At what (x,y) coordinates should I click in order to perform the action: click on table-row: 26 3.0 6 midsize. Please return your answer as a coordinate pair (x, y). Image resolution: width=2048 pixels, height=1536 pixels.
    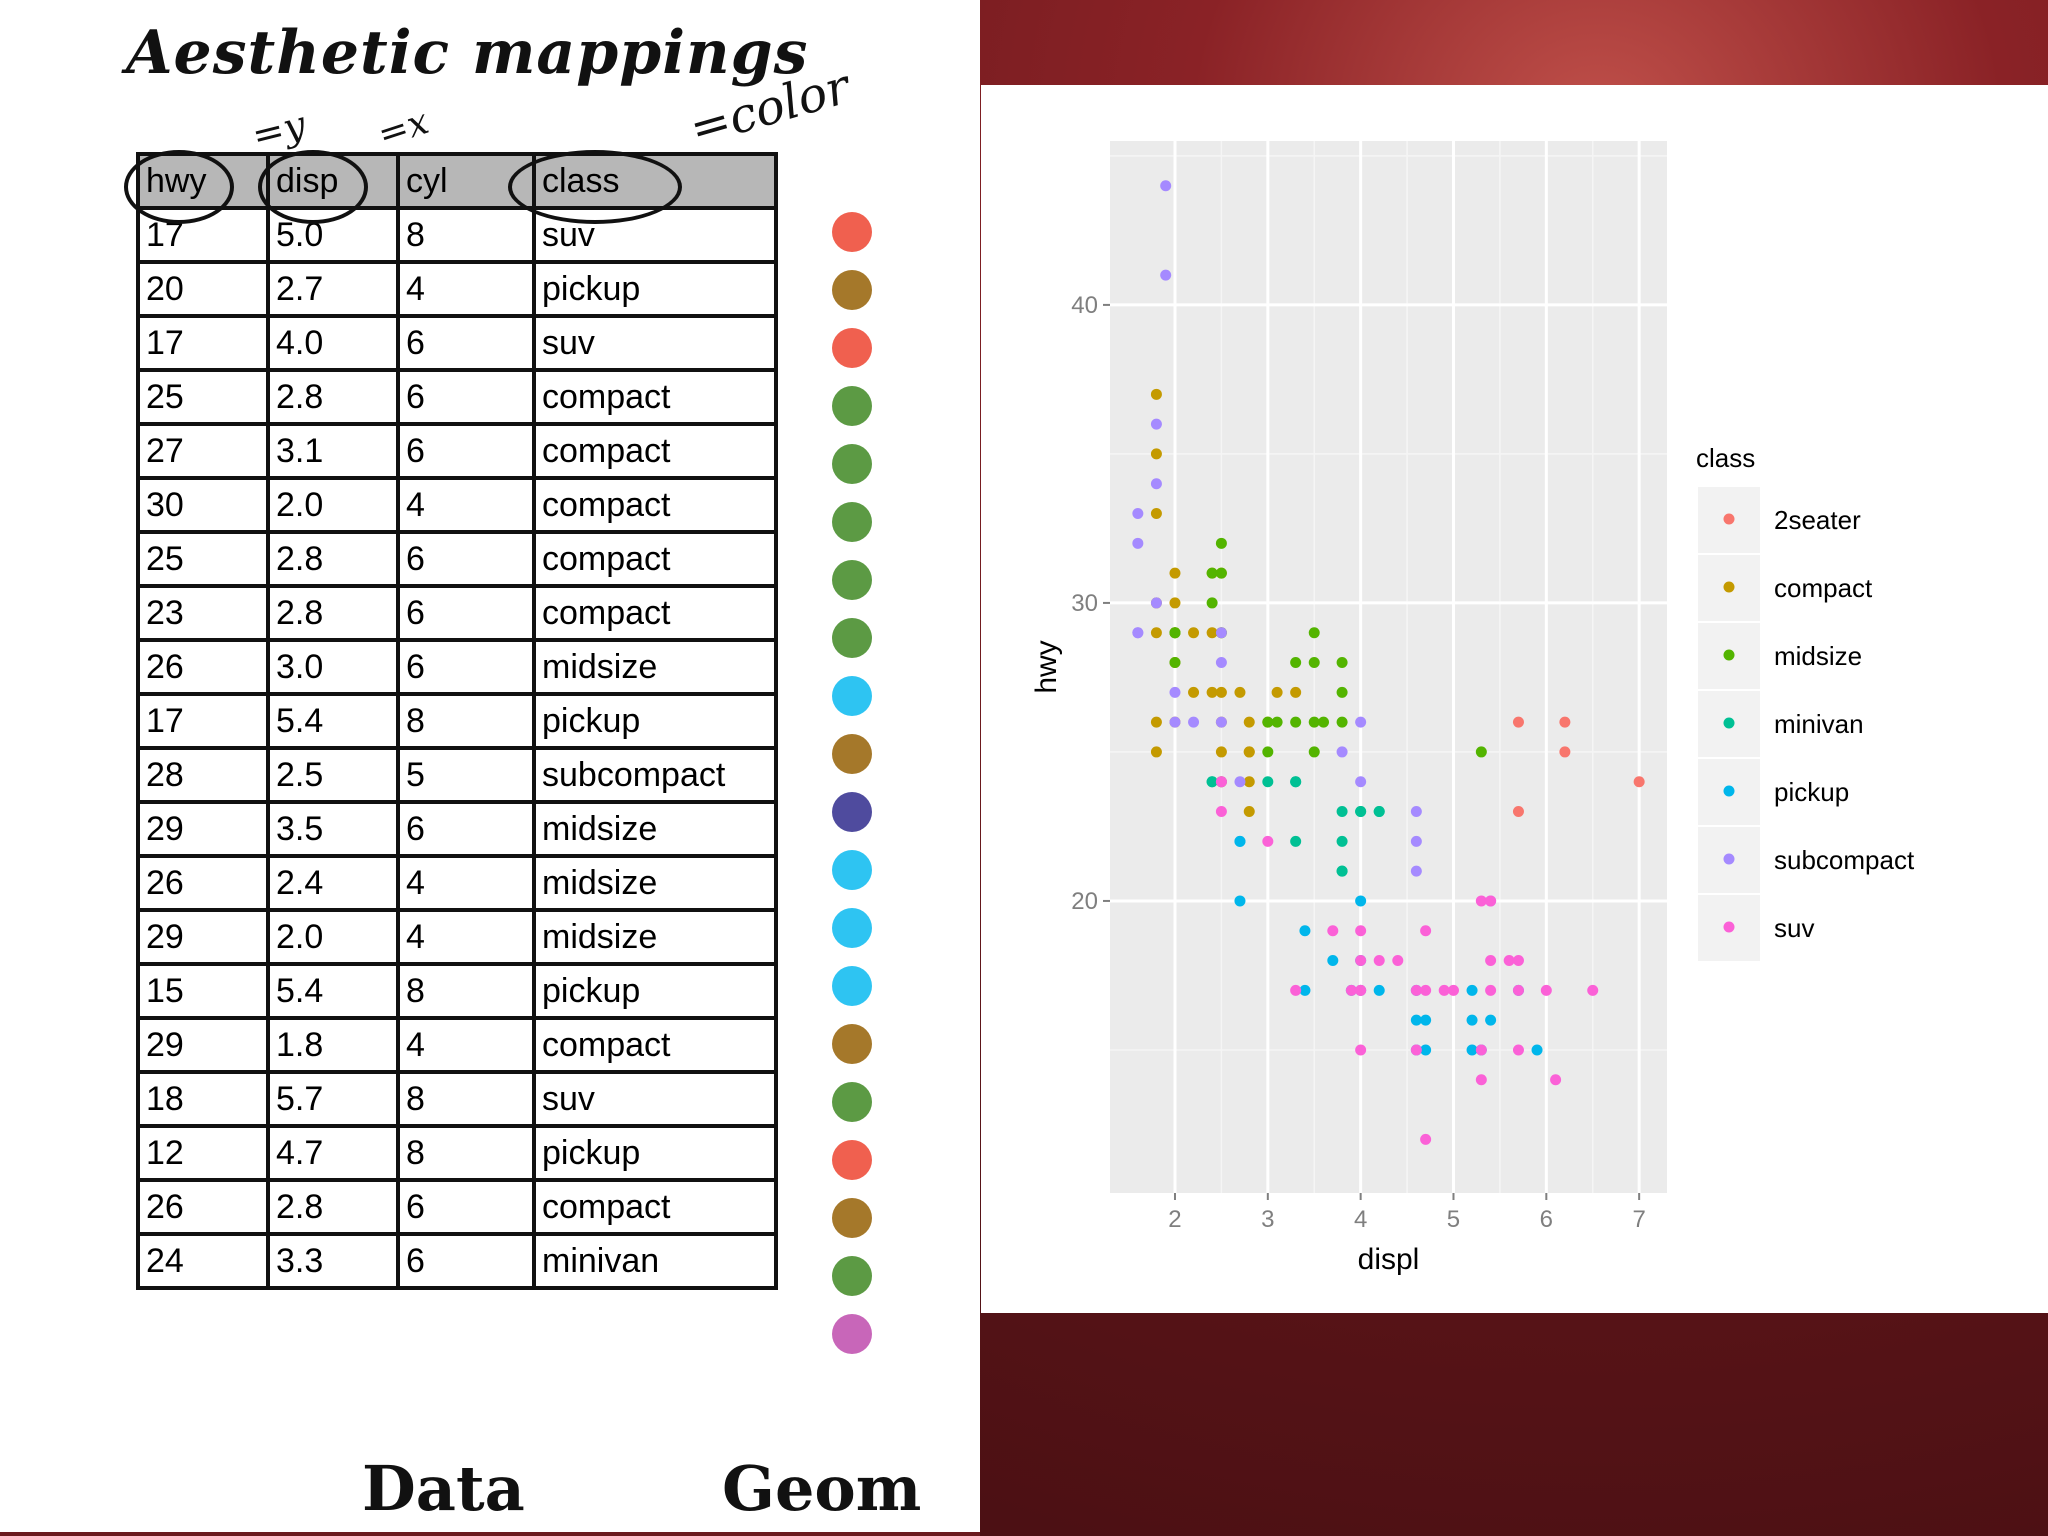
    Looking at the image, I should click on (457, 667).